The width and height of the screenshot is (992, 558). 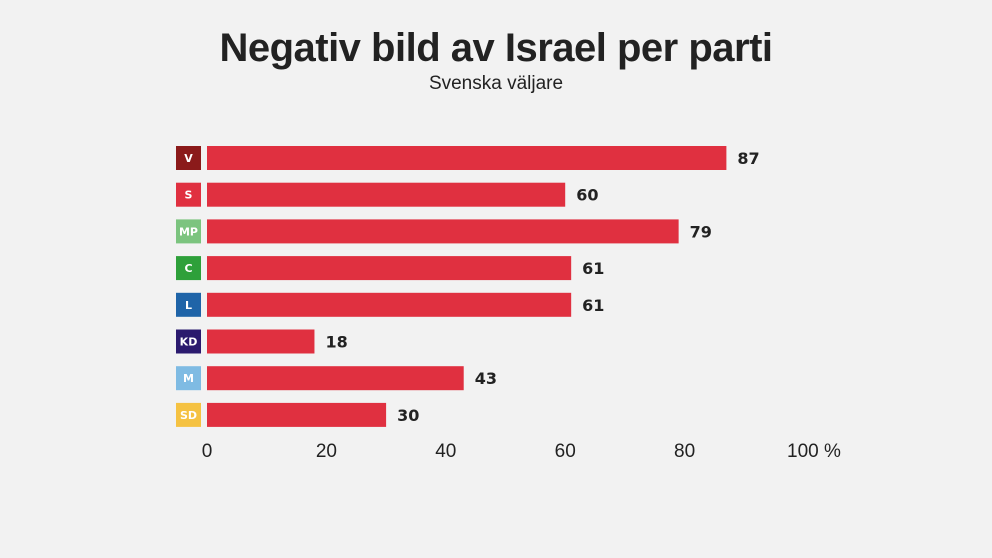 I want to click on bar-row: S 60, so click(x=387, y=194).